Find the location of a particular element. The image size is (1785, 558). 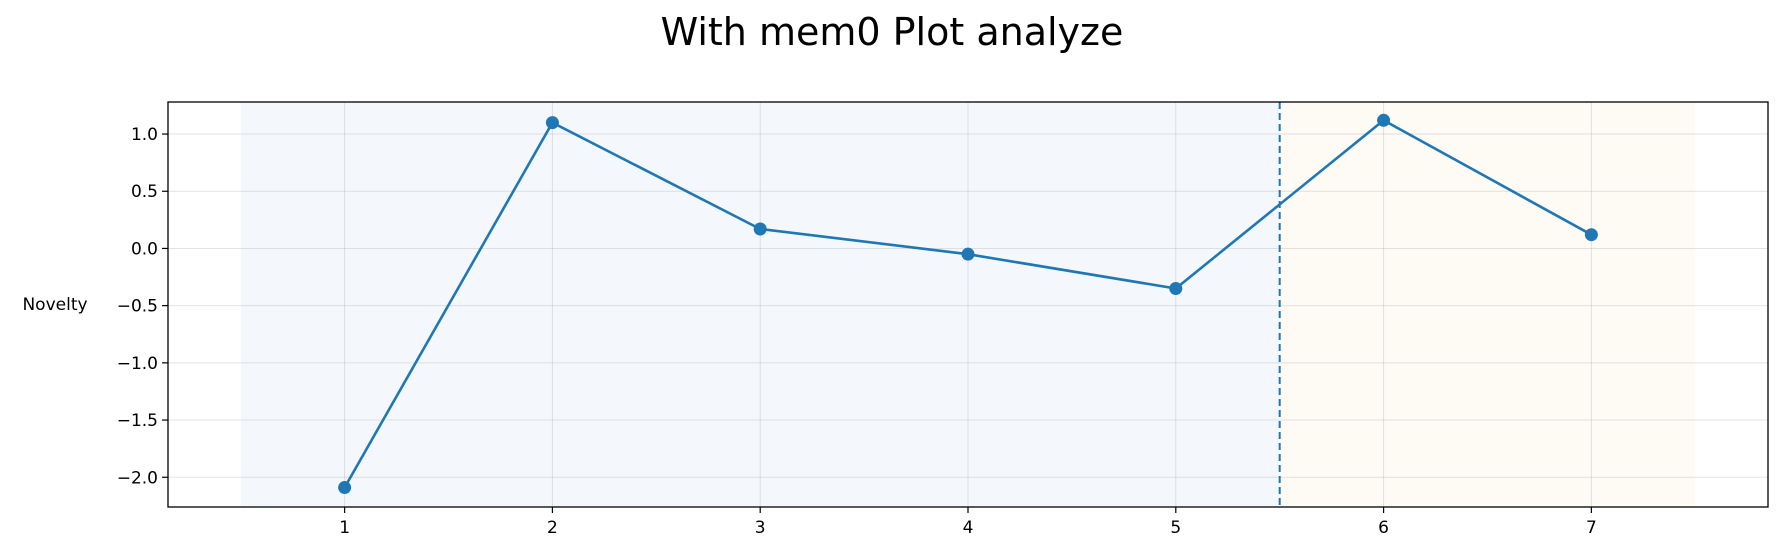

y-tick-label-6: −1.5 is located at coordinates (137, 421).